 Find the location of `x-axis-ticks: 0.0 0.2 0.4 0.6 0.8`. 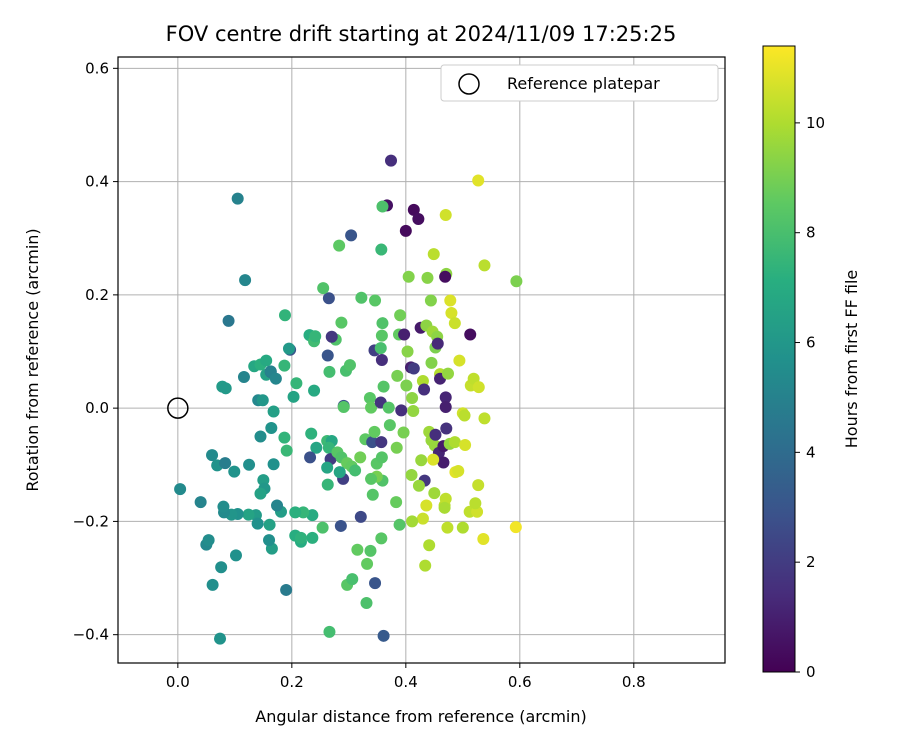

x-axis-ticks: 0.0 0.2 0.4 0.6 0.8 is located at coordinates (406, 677).